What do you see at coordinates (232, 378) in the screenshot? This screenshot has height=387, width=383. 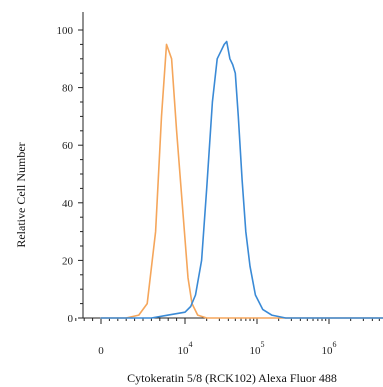 I see `x-axis-label: Cytokeratin 5/8 (RCK102) Alexa Fluor 488` at bounding box center [232, 378].